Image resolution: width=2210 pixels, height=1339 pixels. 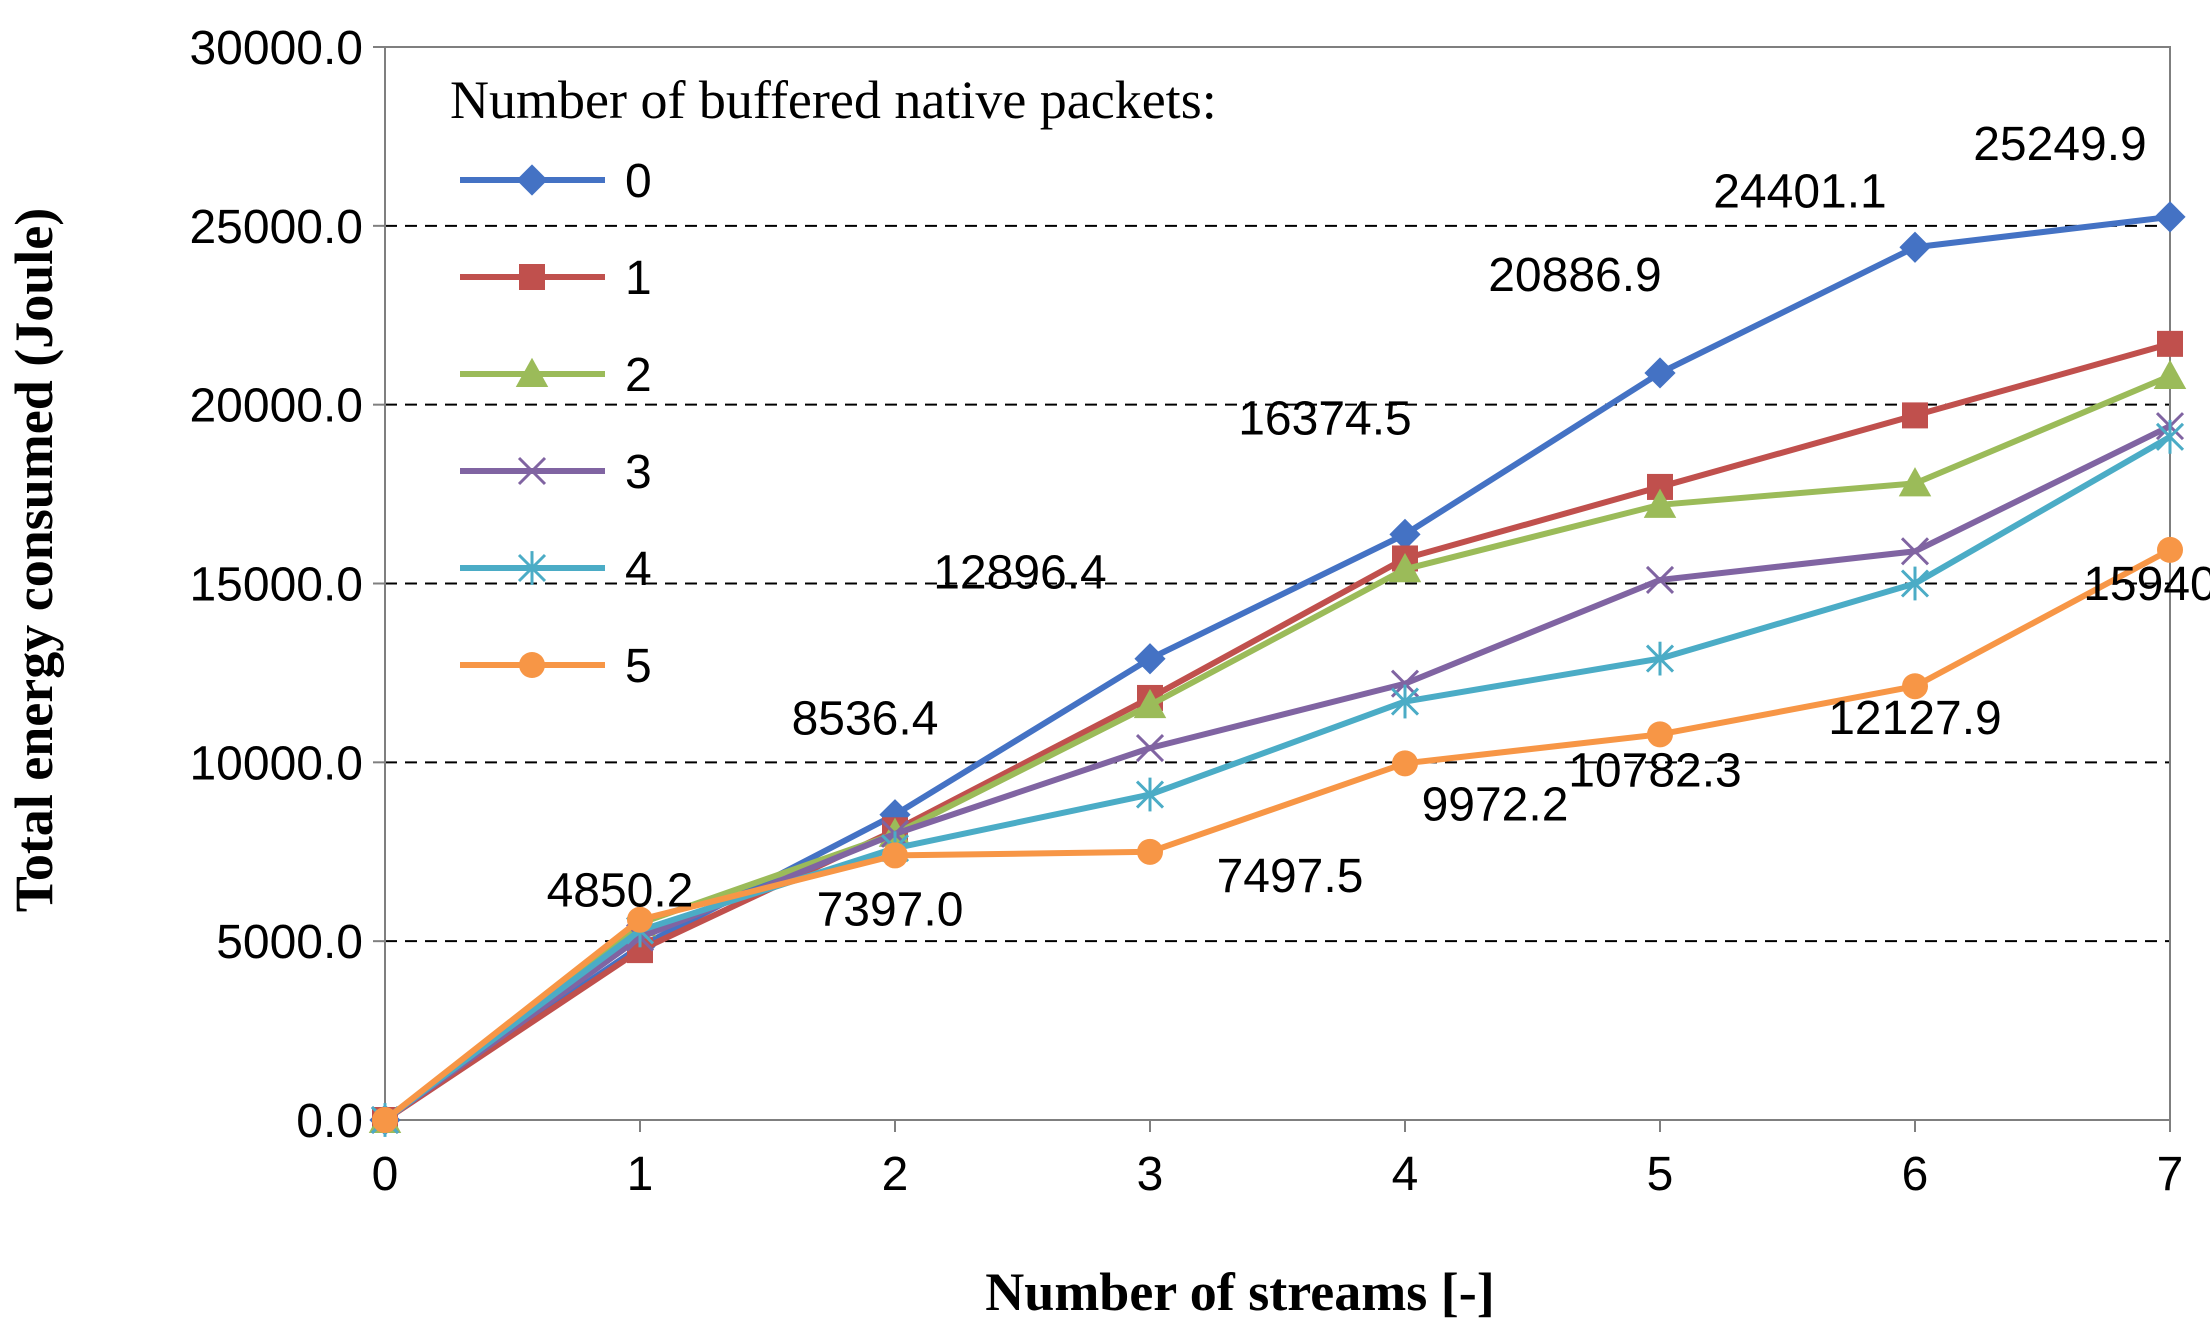 What do you see at coordinates (638, 569) in the screenshot?
I see `legend-label: 4` at bounding box center [638, 569].